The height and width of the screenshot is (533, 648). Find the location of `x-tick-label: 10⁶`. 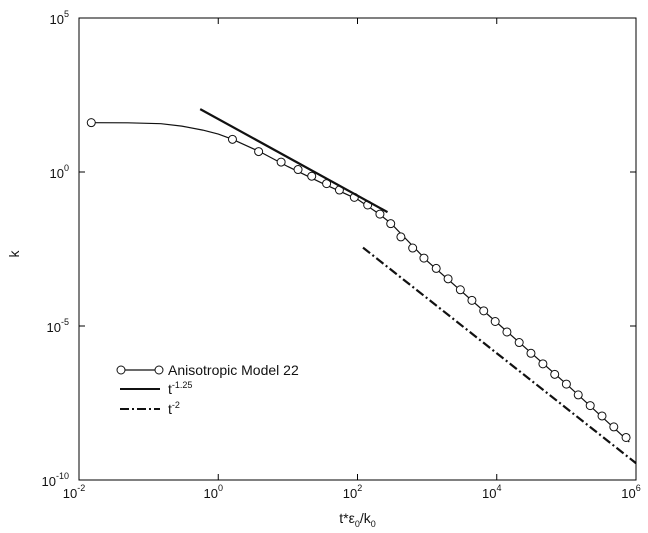

x-tick-label: 10⁶ is located at coordinates (630, 492).